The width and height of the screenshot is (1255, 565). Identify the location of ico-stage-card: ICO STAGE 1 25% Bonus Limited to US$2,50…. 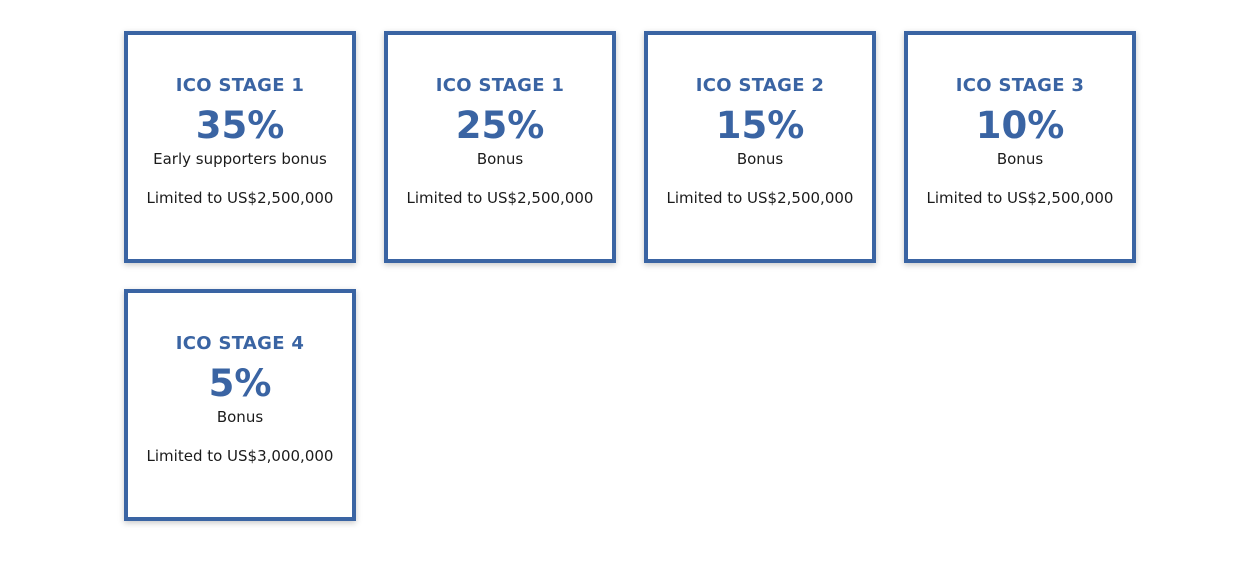
(500, 147).